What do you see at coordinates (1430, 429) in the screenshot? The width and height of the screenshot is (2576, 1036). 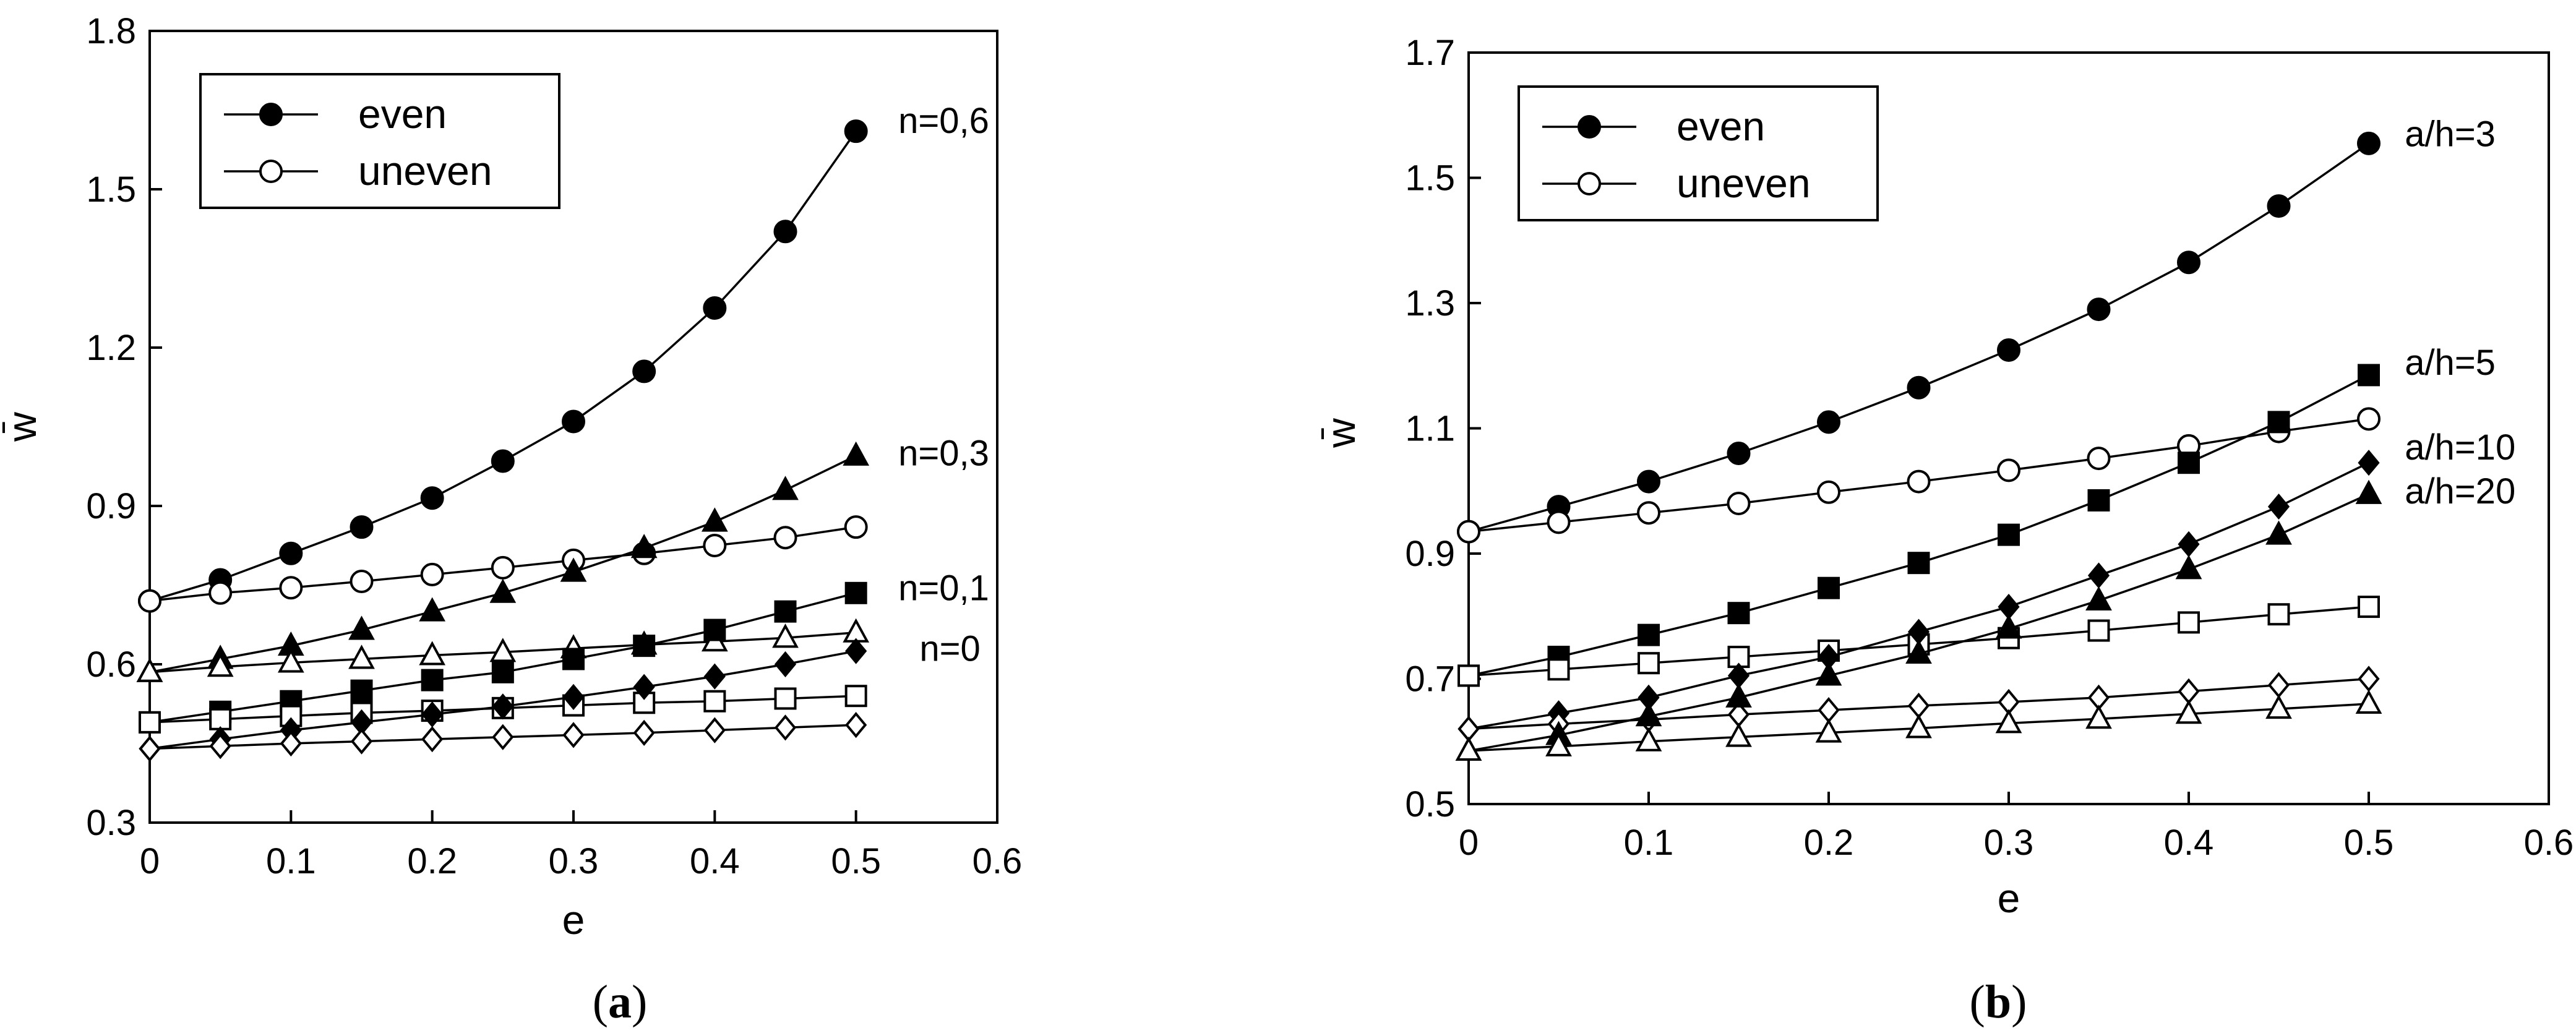 I see `y-tick-label: 1.1` at bounding box center [1430, 429].